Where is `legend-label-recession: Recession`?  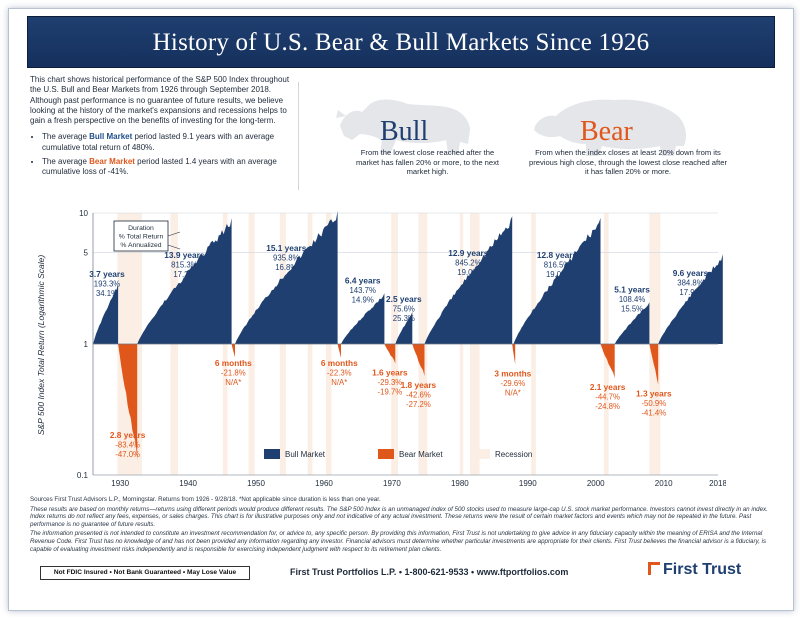 legend-label-recession: Recession is located at coordinates (513, 454).